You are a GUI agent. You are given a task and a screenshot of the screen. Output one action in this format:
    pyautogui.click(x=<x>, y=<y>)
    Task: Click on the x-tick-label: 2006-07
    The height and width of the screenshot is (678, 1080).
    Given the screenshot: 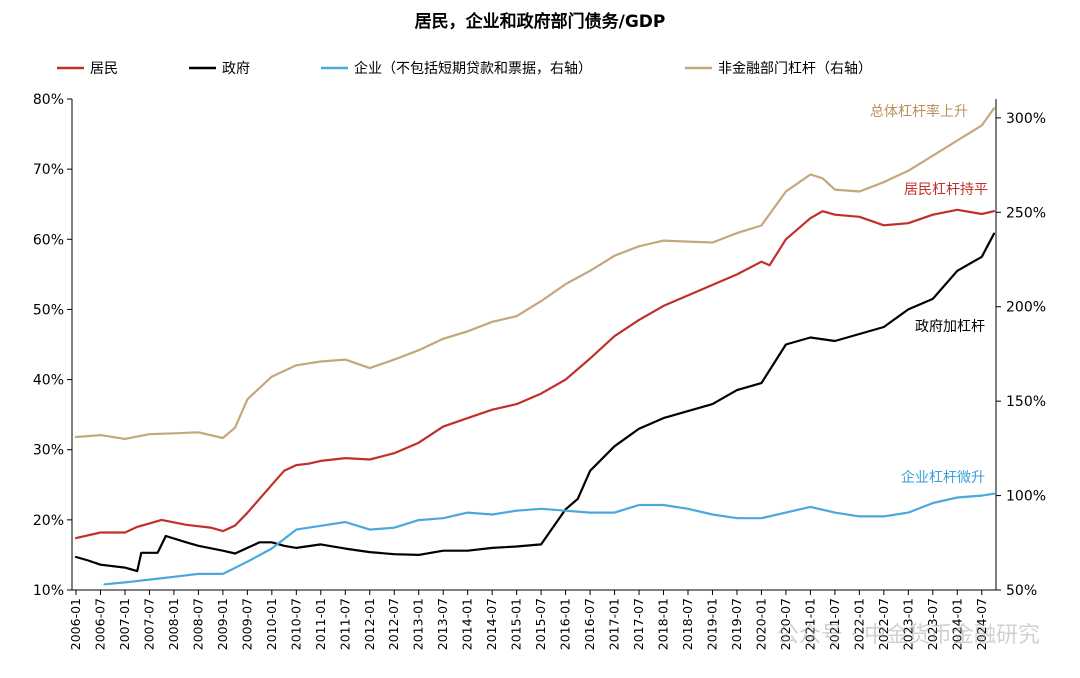 What is the action you would take?
    pyautogui.click(x=99, y=624)
    